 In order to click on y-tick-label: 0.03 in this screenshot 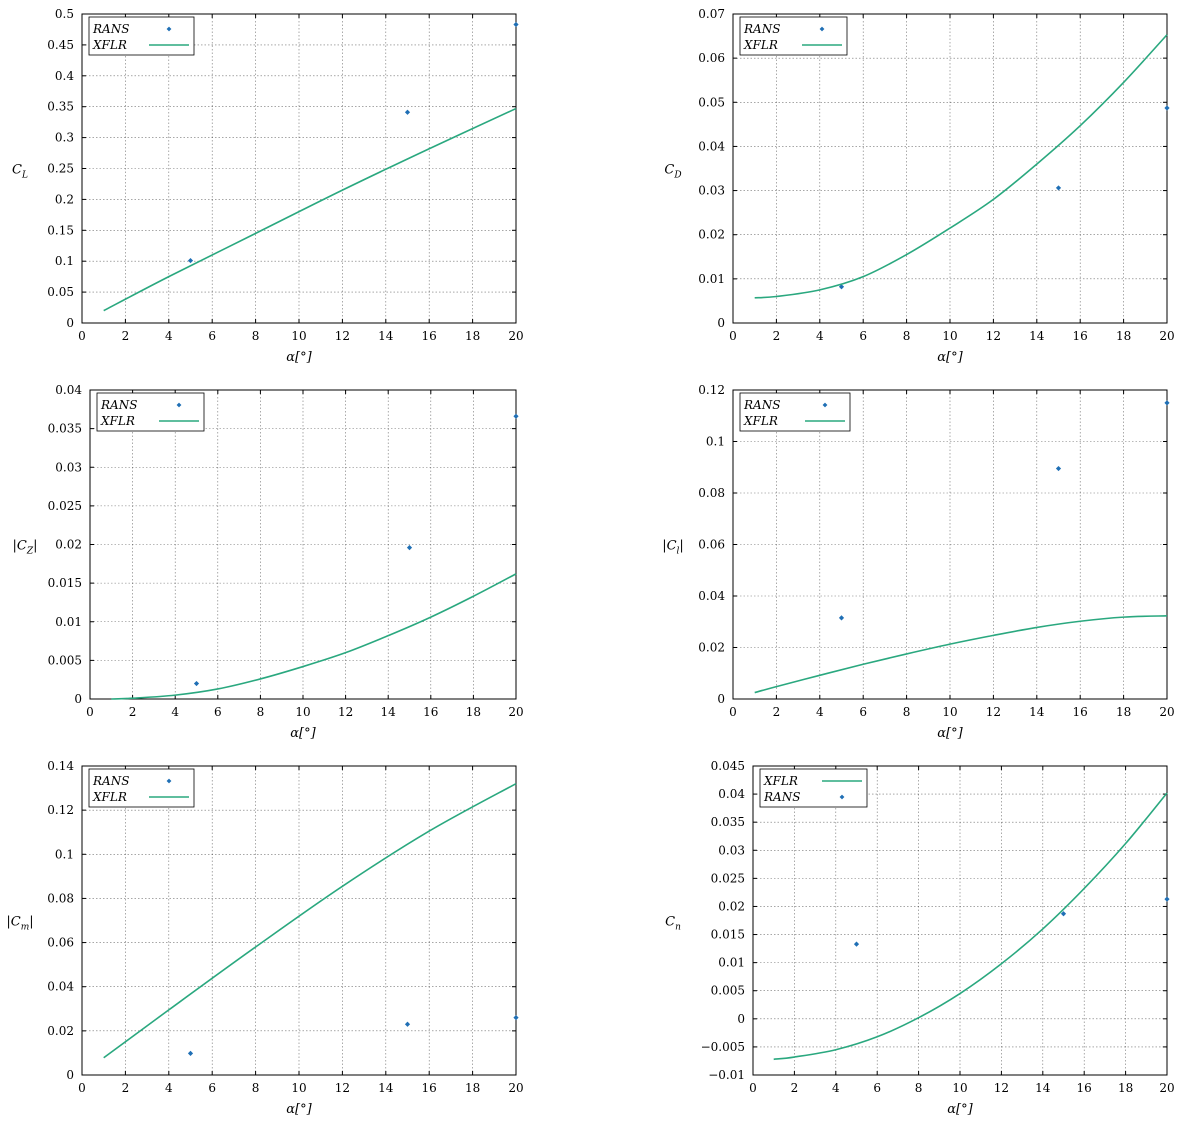, I will do `click(731, 850)`.